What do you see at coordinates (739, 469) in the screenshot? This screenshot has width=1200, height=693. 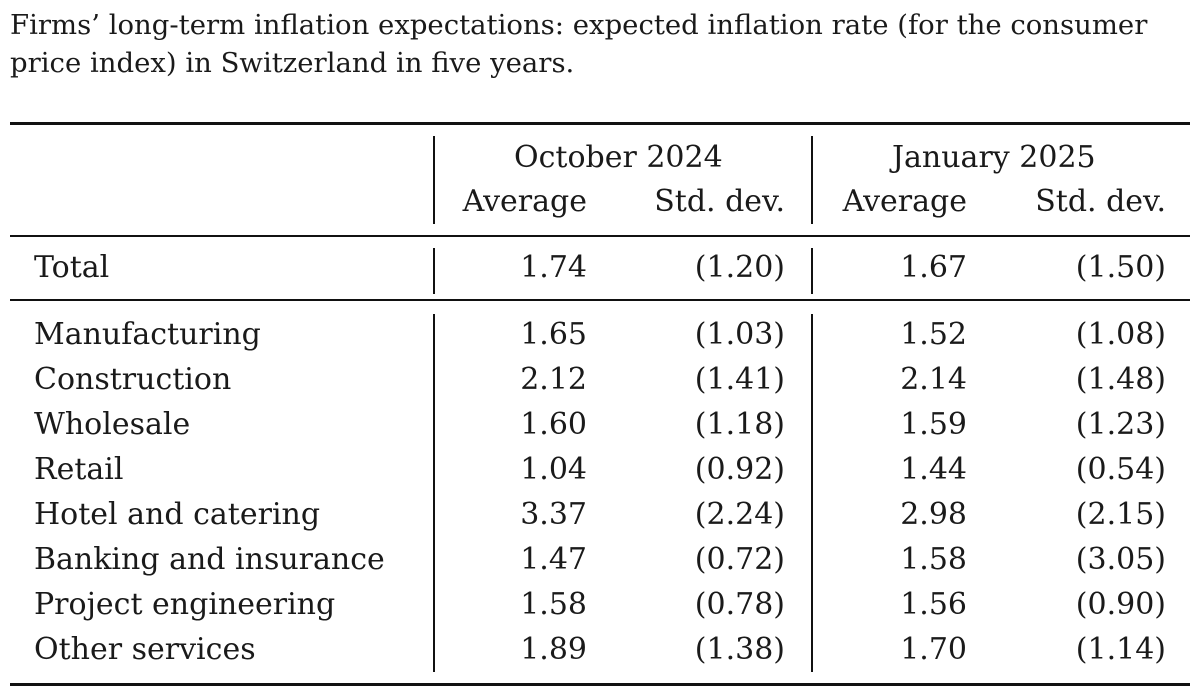 I see `oct-std-dev: (0.92)` at bounding box center [739, 469].